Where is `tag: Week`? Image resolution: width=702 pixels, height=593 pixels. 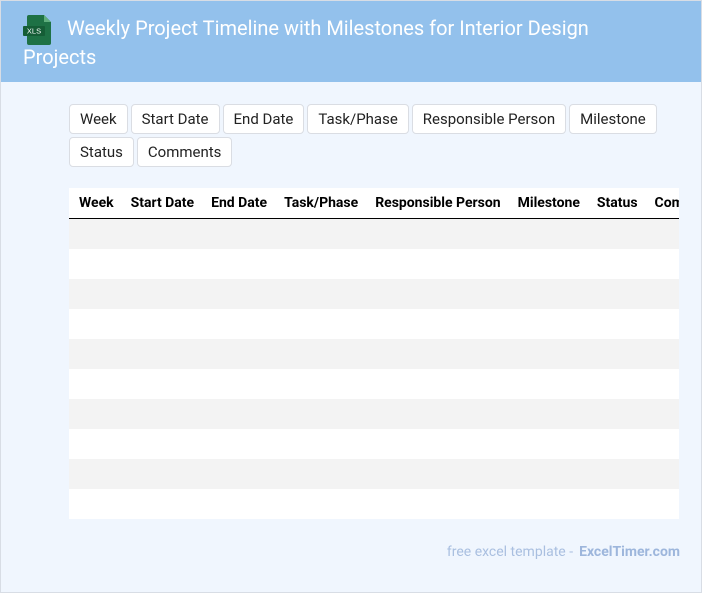 tag: Week is located at coordinates (98, 119).